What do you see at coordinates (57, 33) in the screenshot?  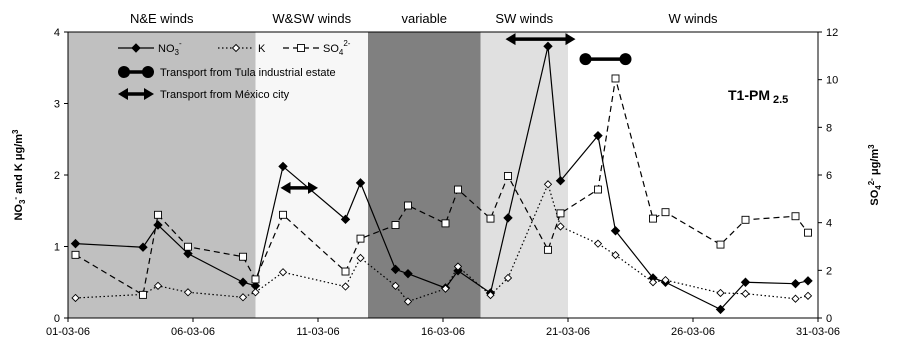 I see `y-left-tick-label-4: 4` at bounding box center [57, 33].